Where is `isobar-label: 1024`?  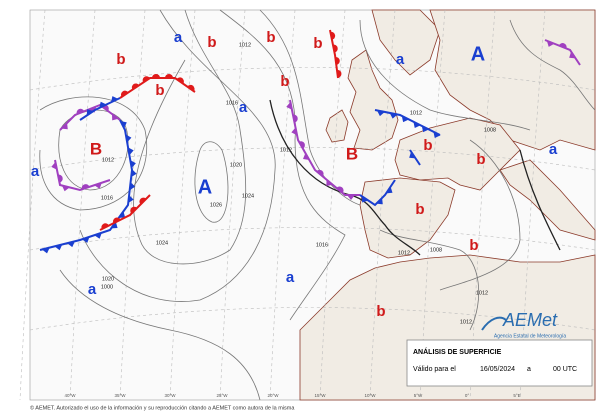 isobar-label: 1024 is located at coordinates (248, 196).